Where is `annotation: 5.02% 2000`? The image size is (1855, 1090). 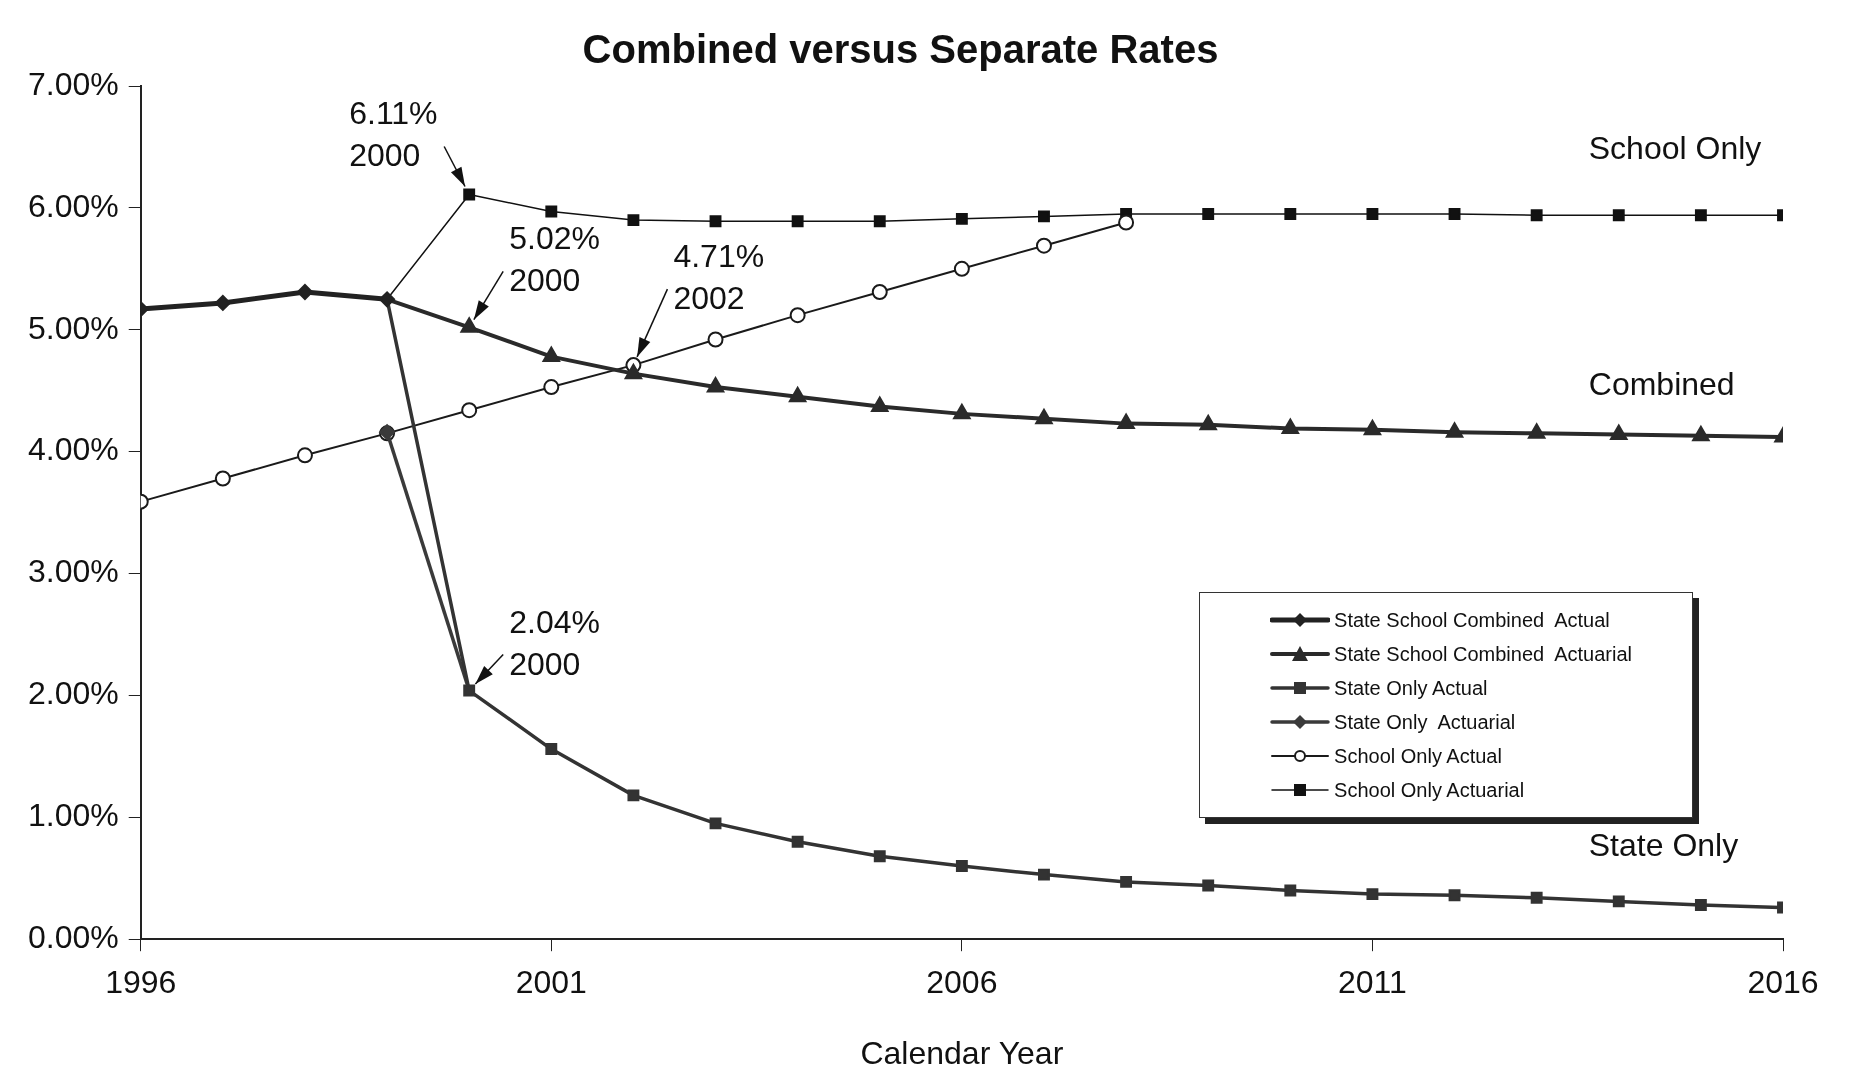
annotation: 5.02% 2000 is located at coordinates (554, 259).